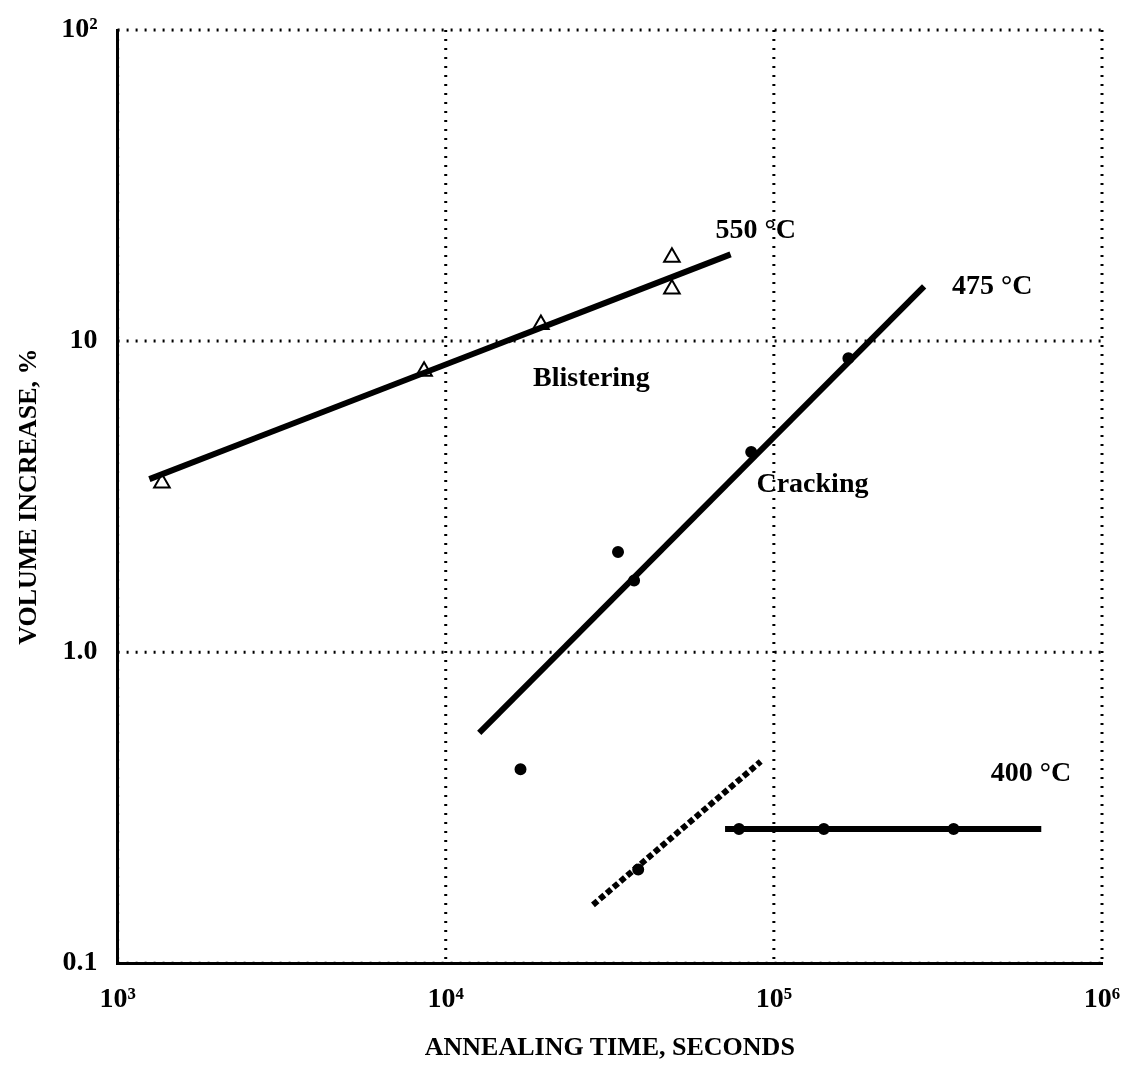 The width and height of the screenshot is (1142, 1078). Describe the element at coordinates (755, 228) in the screenshot. I see `series-label: 550 °C` at that location.